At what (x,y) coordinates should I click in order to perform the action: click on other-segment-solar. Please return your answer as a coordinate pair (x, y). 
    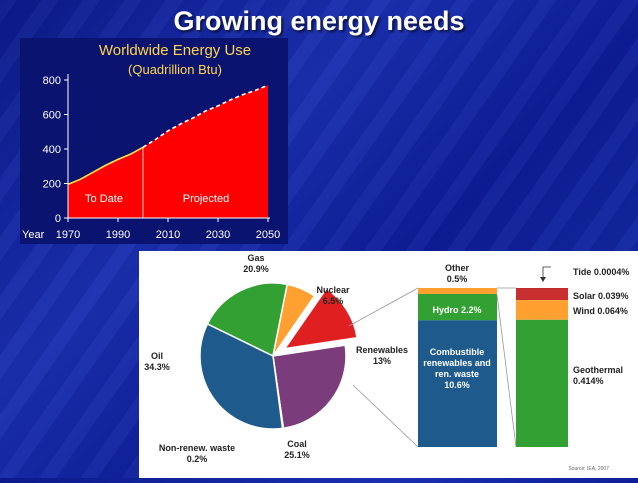
    Looking at the image, I should click on (542, 294).